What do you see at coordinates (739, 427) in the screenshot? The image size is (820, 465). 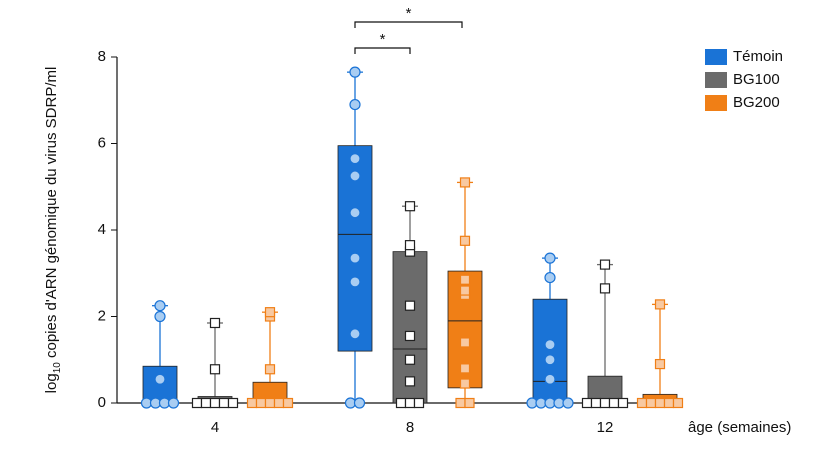 I see `x-axis-label: âge (semaines)` at bounding box center [739, 427].